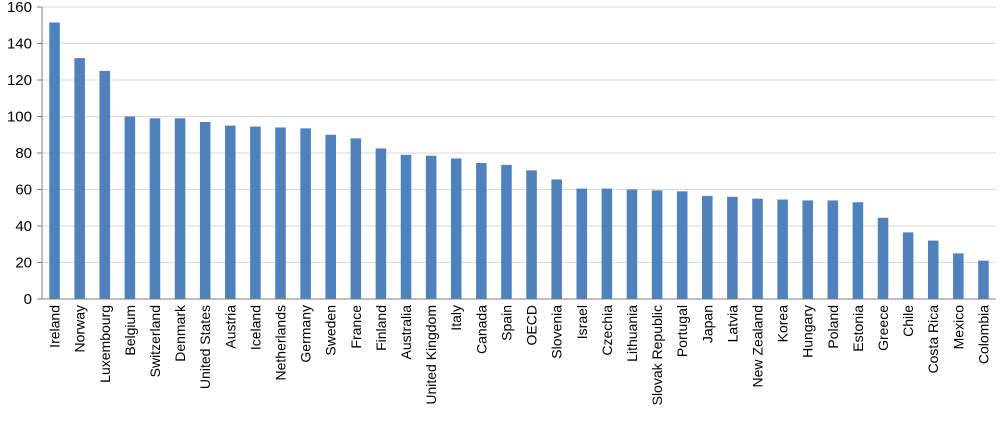 The image size is (1000, 430). I want to click on bar-united-states, so click(205, 210).